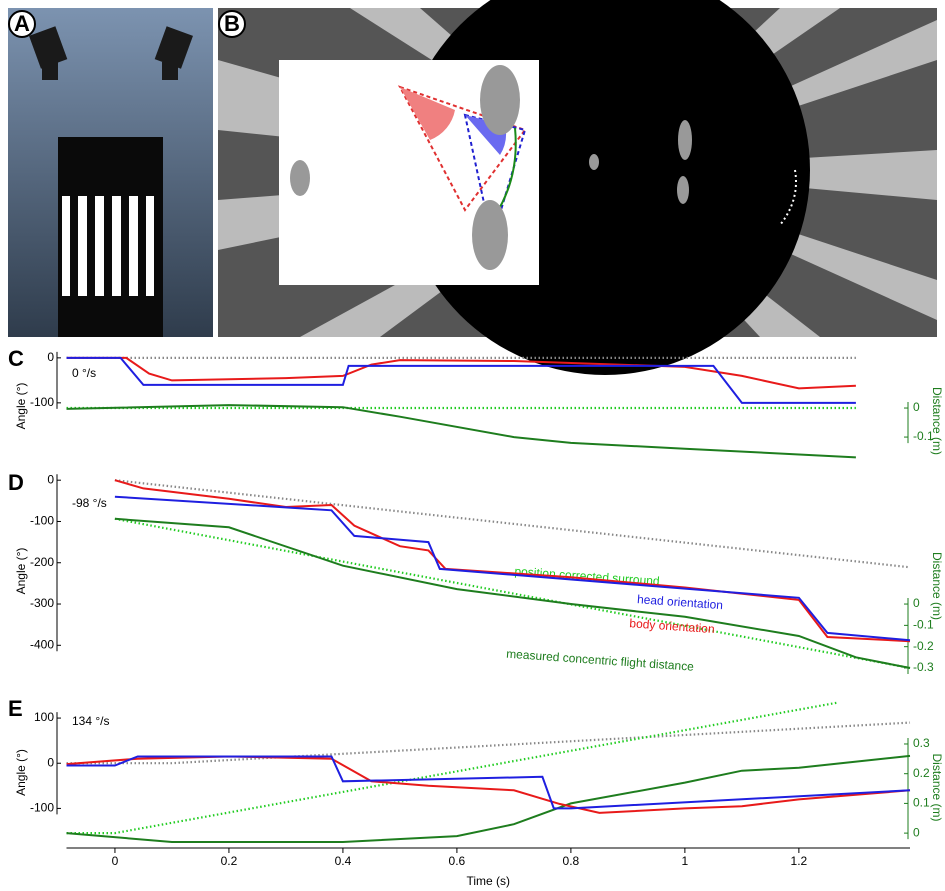 This screenshot has width=945, height=891. What do you see at coordinates (16, 482) in the screenshot?
I see `panel-label: D` at bounding box center [16, 482].